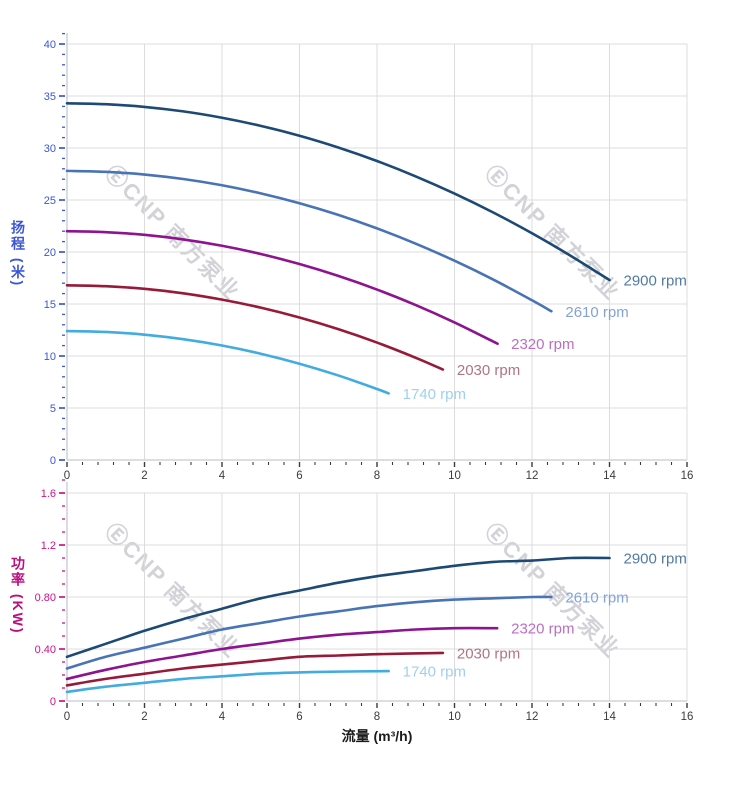 The height and width of the screenshot is (797, 752). Describe the element at coordinates (50, 253) in the screenshot. I see `svg-text: 20` at that location.